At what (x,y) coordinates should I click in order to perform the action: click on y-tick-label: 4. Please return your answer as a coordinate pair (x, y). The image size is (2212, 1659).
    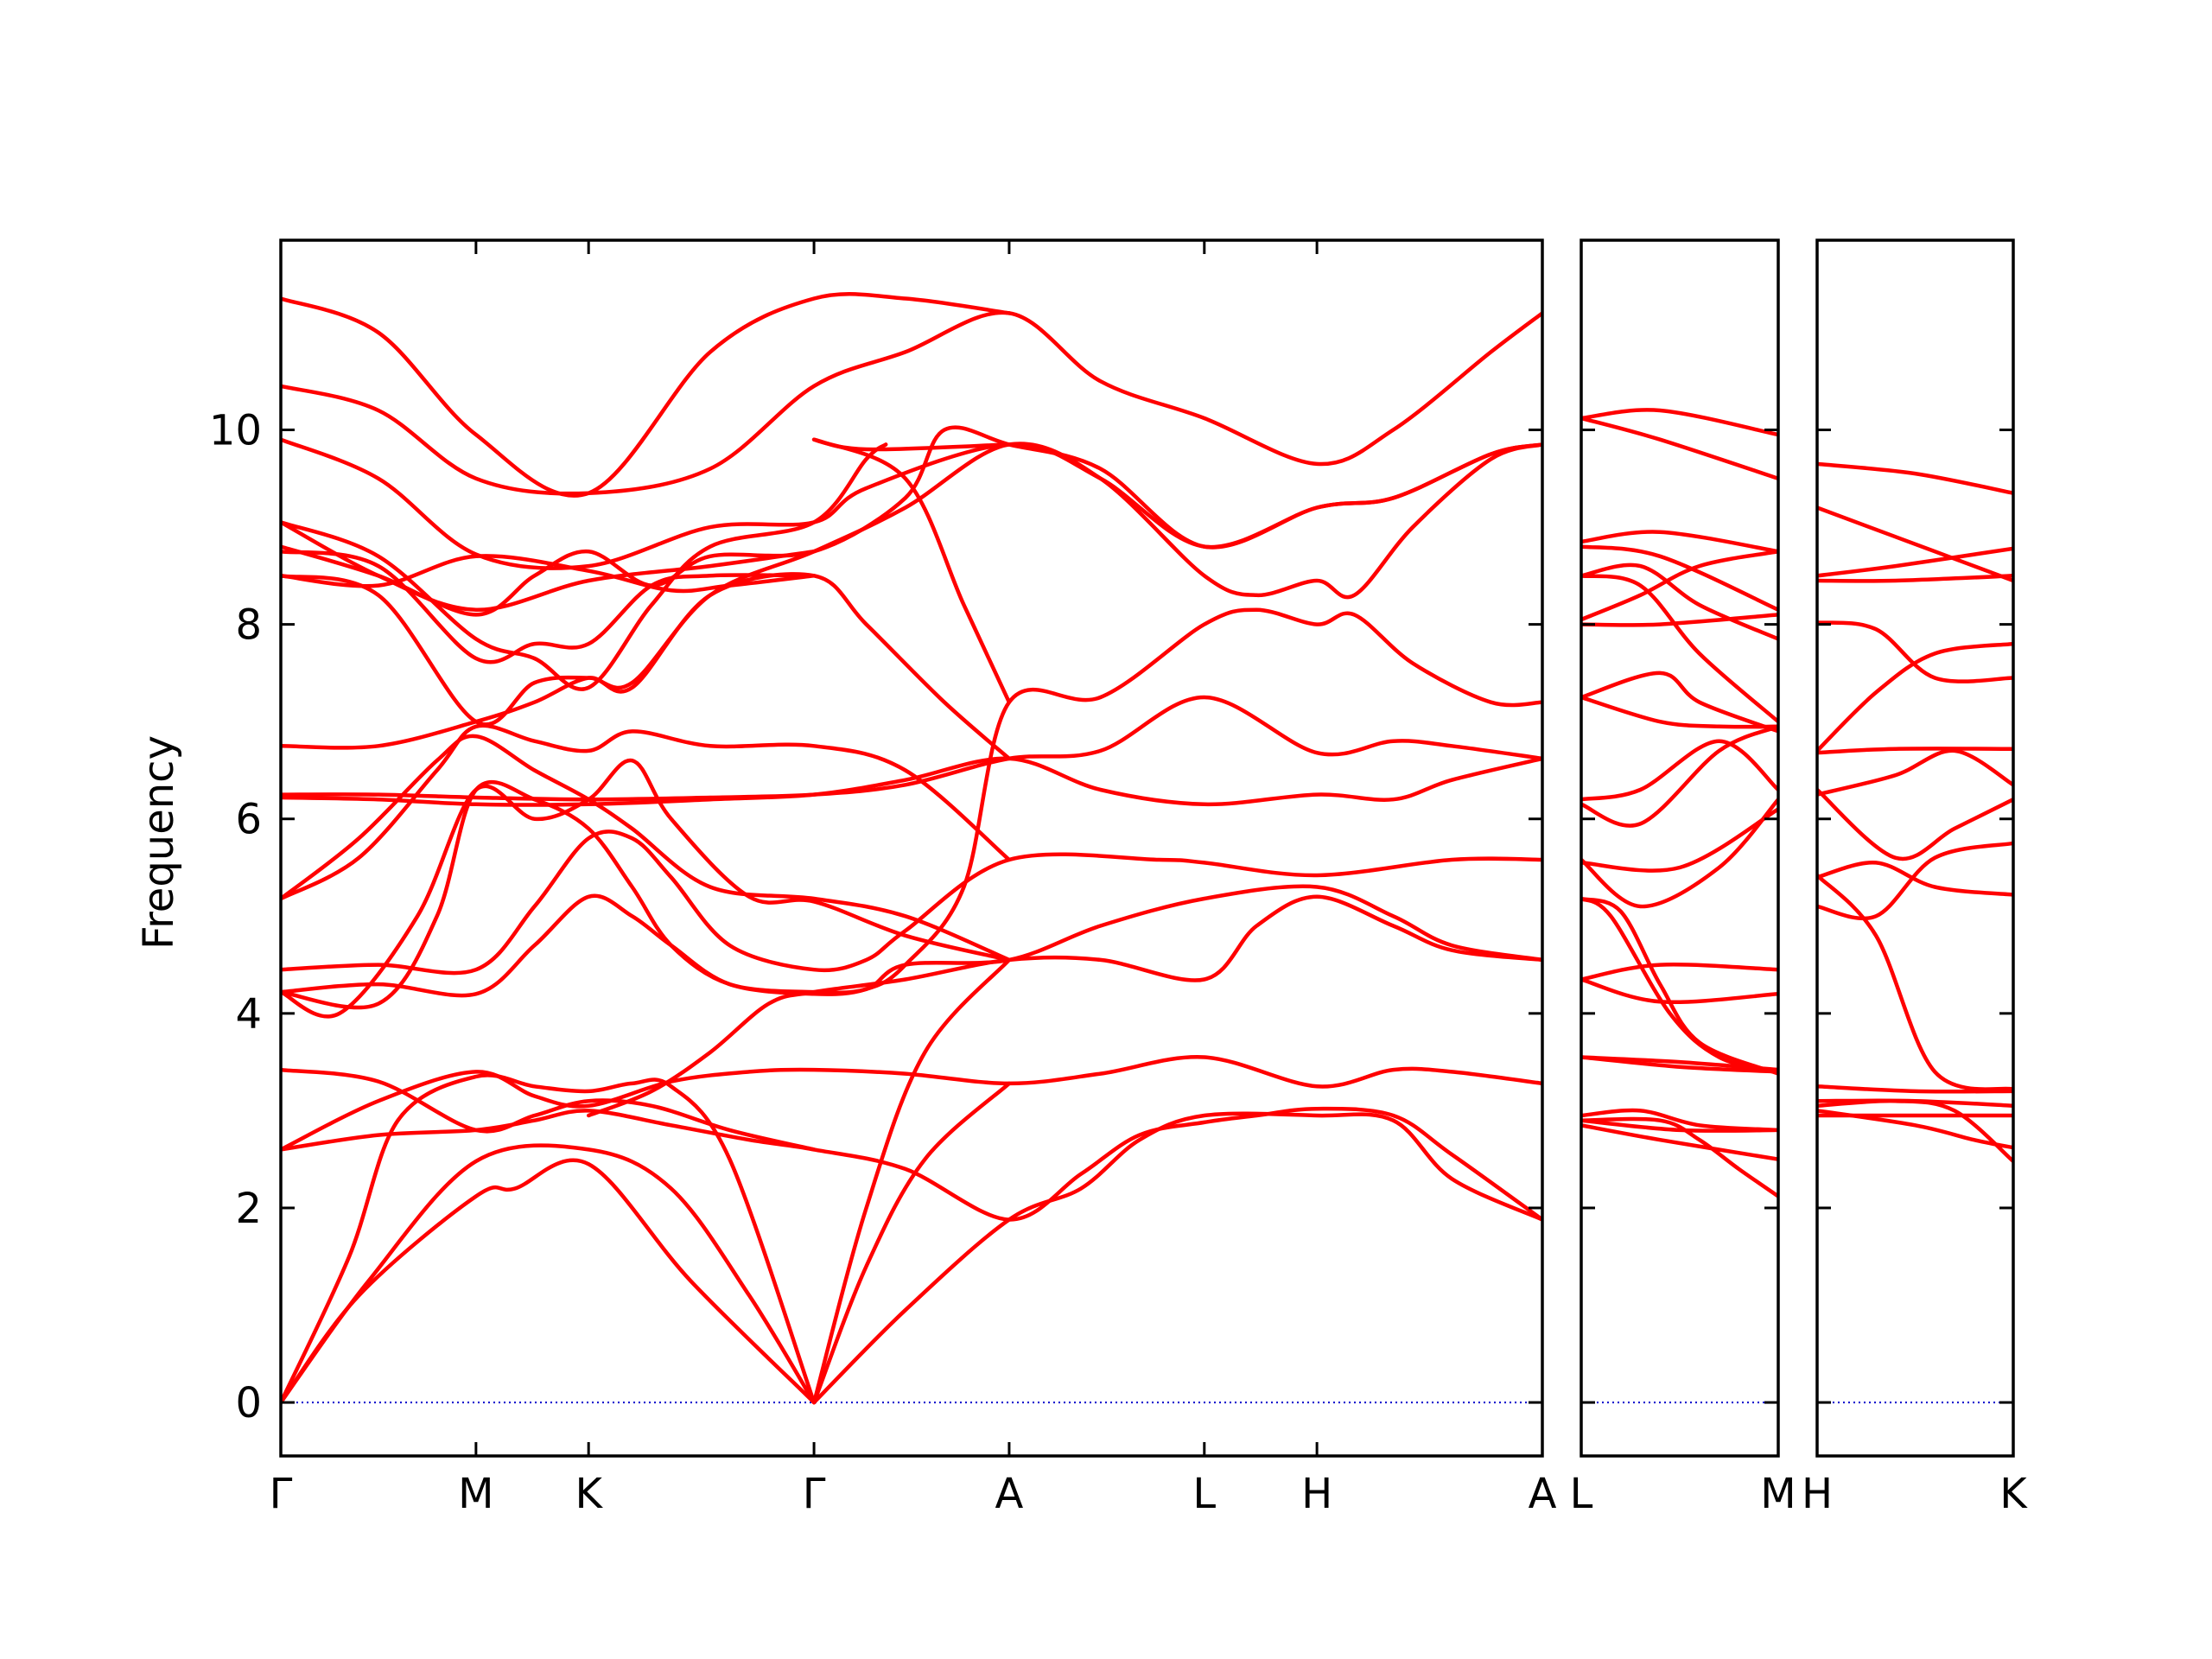
    Looking at the image, I should click on (248, 1014).